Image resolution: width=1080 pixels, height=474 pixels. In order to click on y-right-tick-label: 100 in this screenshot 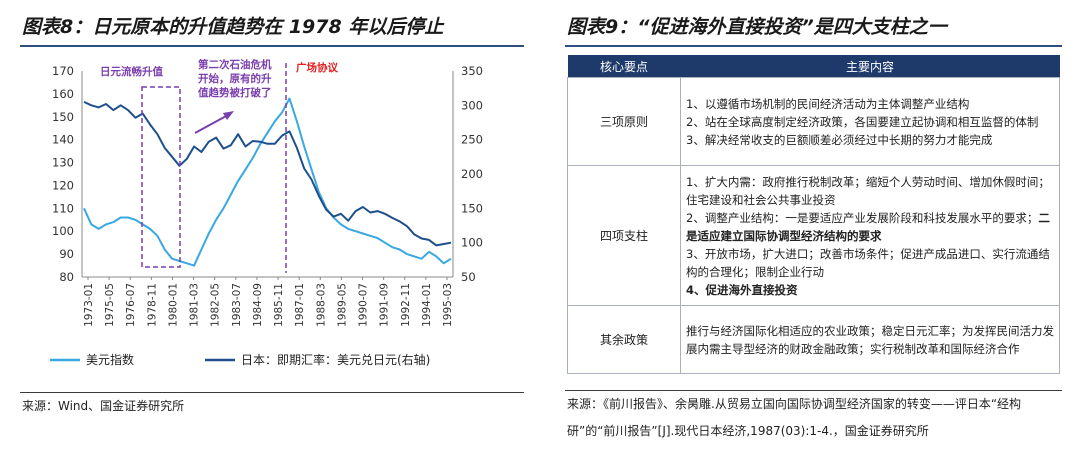, I will do `click(472, 243)`.